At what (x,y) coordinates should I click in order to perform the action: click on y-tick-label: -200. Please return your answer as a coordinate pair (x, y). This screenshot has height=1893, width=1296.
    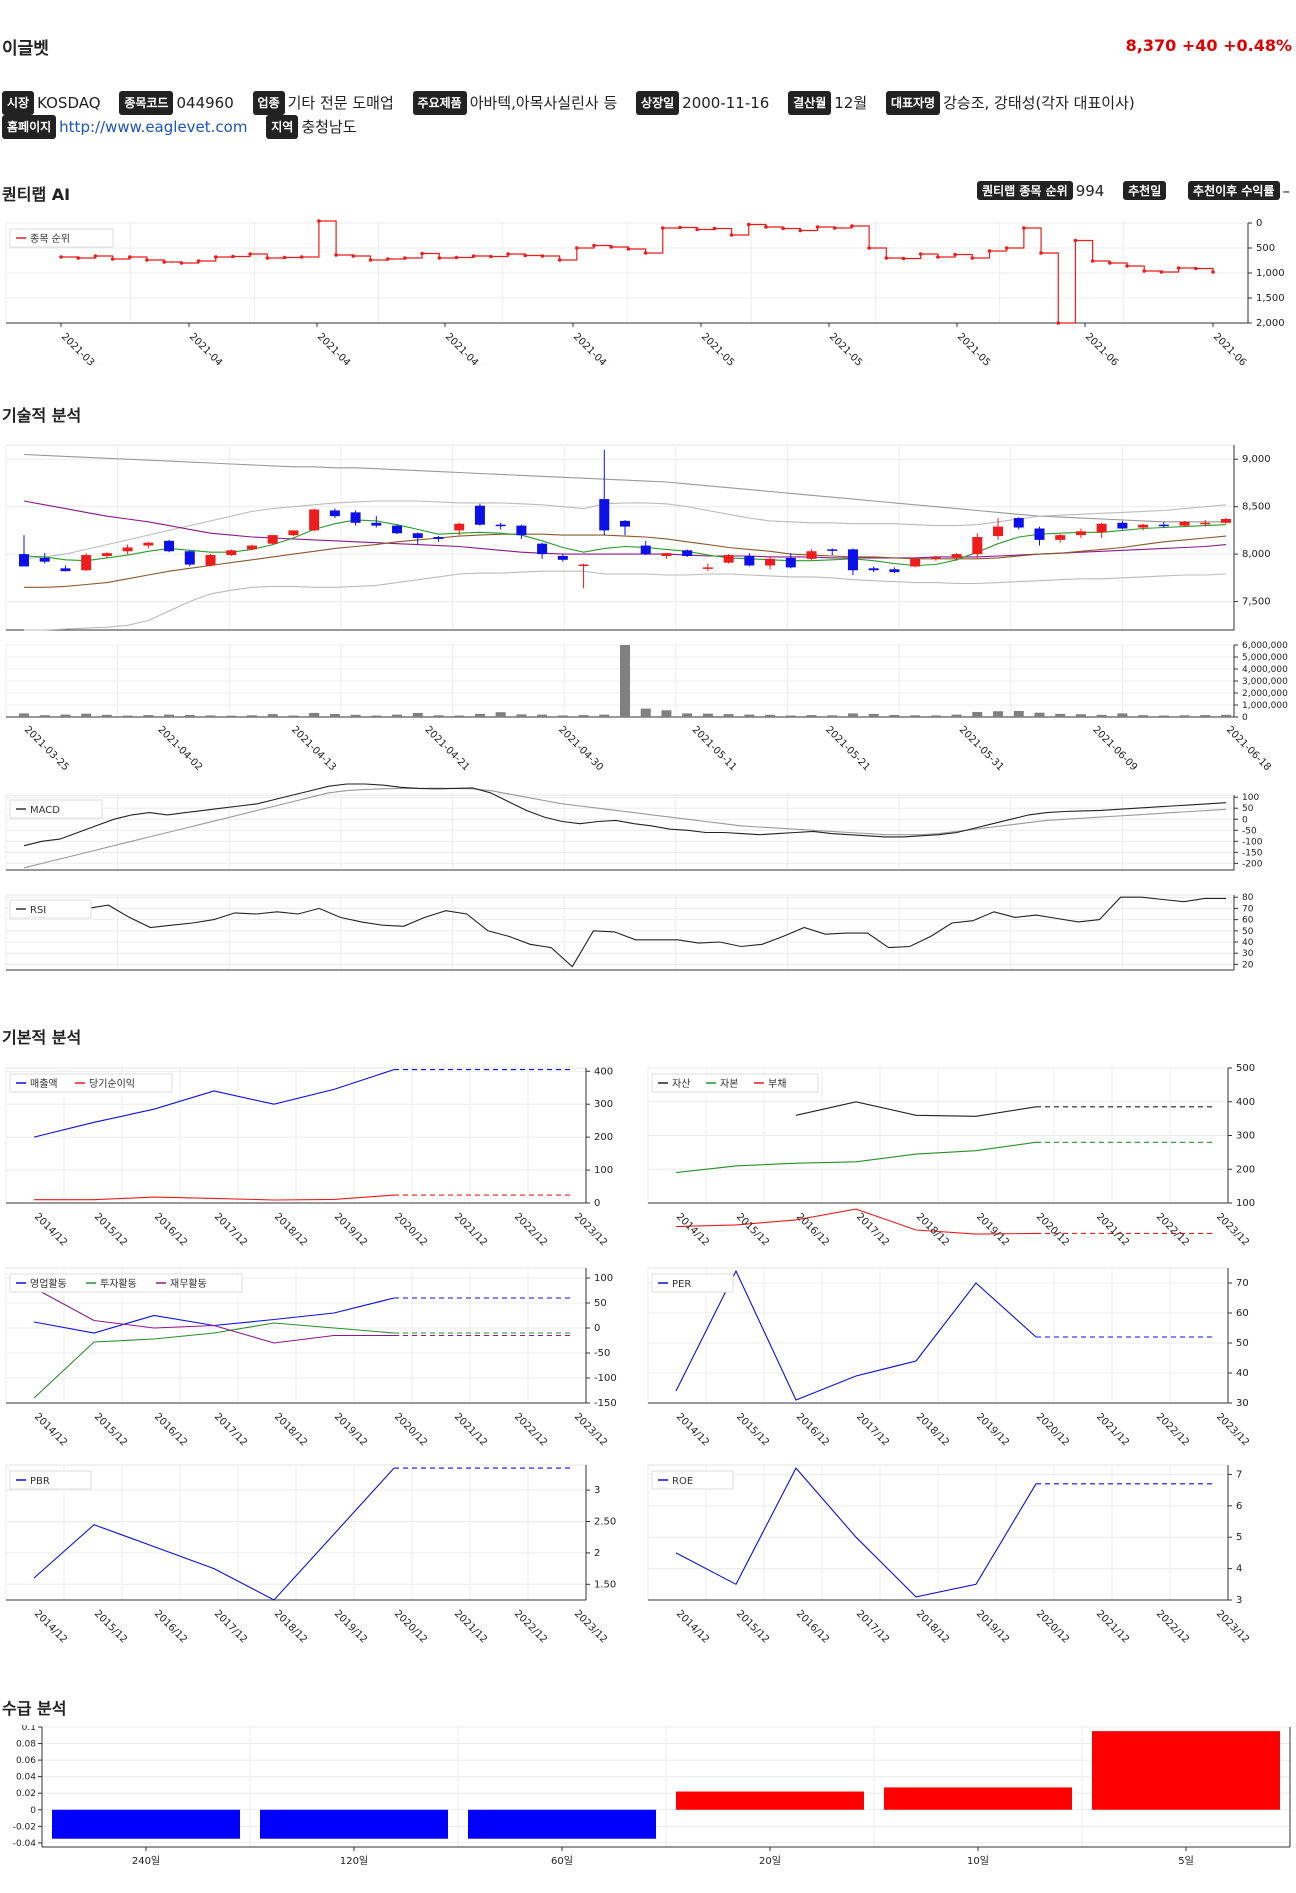
    Looking at the image, I should click on (1252, 864).